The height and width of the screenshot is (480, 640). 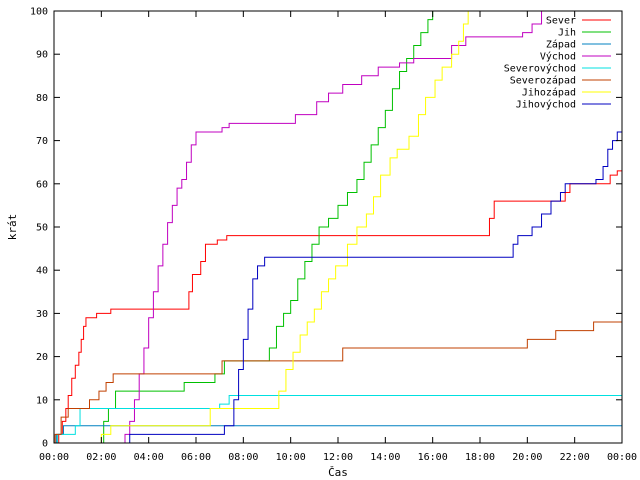 What do you see at coordinates (42, 55) in the screenshot?
I see `y-tick-label: 90` at bounding box center [42, 55].